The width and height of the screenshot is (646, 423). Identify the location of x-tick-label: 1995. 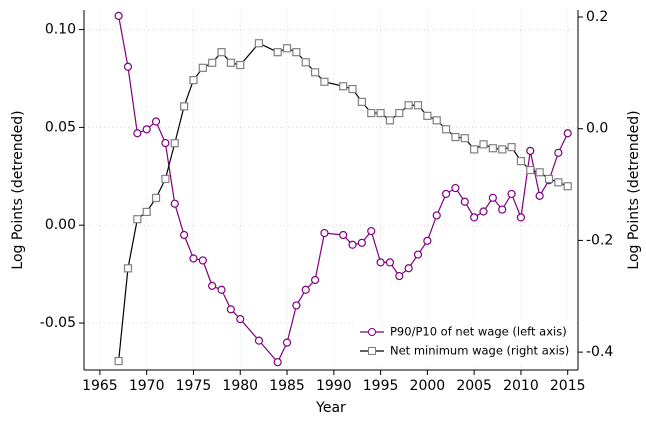
(381, 386).